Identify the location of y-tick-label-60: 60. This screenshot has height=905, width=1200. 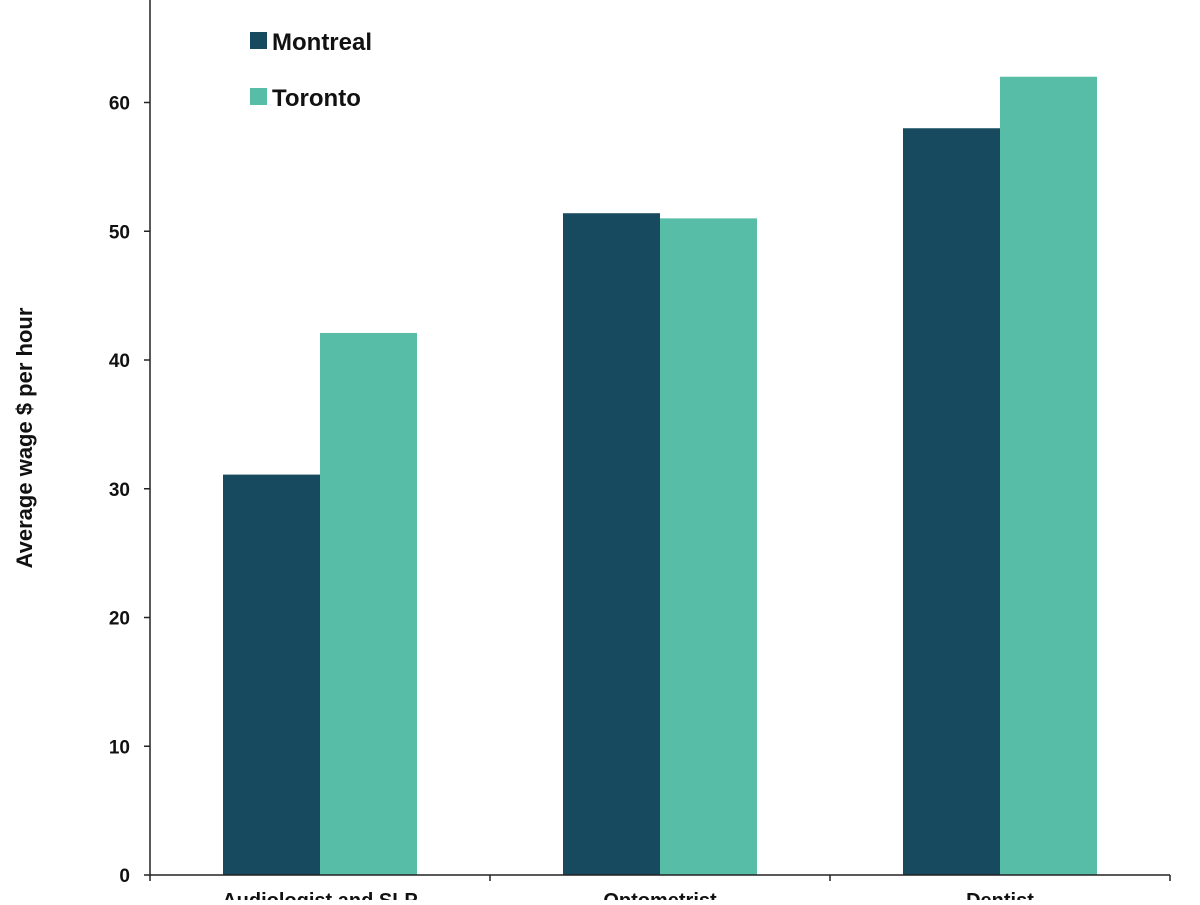
(119, 104).